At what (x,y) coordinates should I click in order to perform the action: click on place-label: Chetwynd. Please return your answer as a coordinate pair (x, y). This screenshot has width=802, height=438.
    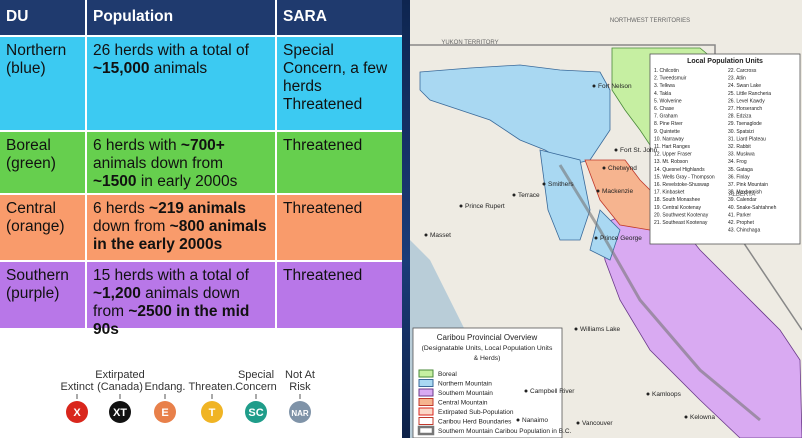
    Looking at the image, I should click on (622, 168).